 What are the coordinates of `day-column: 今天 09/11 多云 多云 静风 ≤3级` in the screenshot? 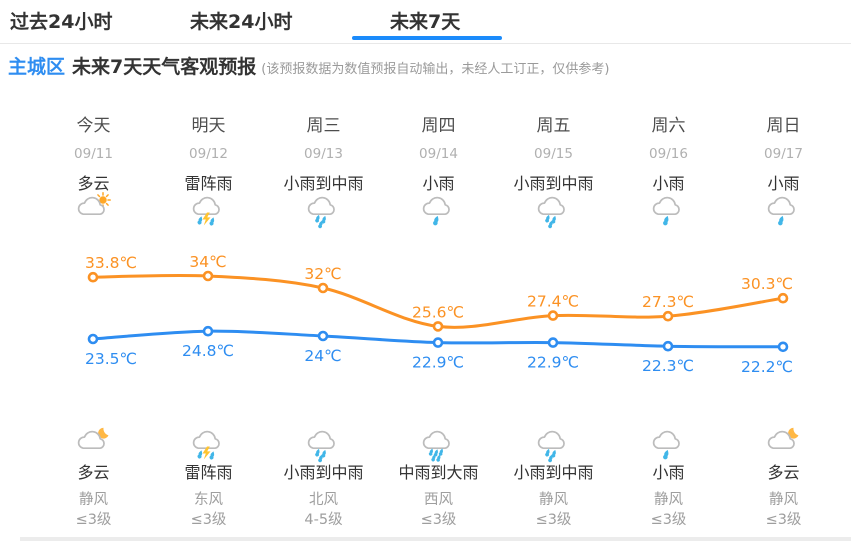 It's located at (93, 270).